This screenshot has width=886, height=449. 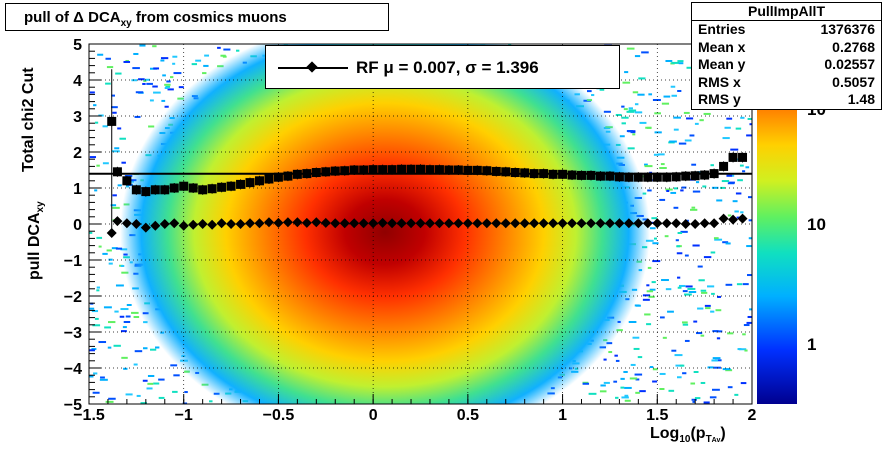 I want to click on plot-title: pull of Δ DCAxy from cosmics muons, so click(x=197, y=17).